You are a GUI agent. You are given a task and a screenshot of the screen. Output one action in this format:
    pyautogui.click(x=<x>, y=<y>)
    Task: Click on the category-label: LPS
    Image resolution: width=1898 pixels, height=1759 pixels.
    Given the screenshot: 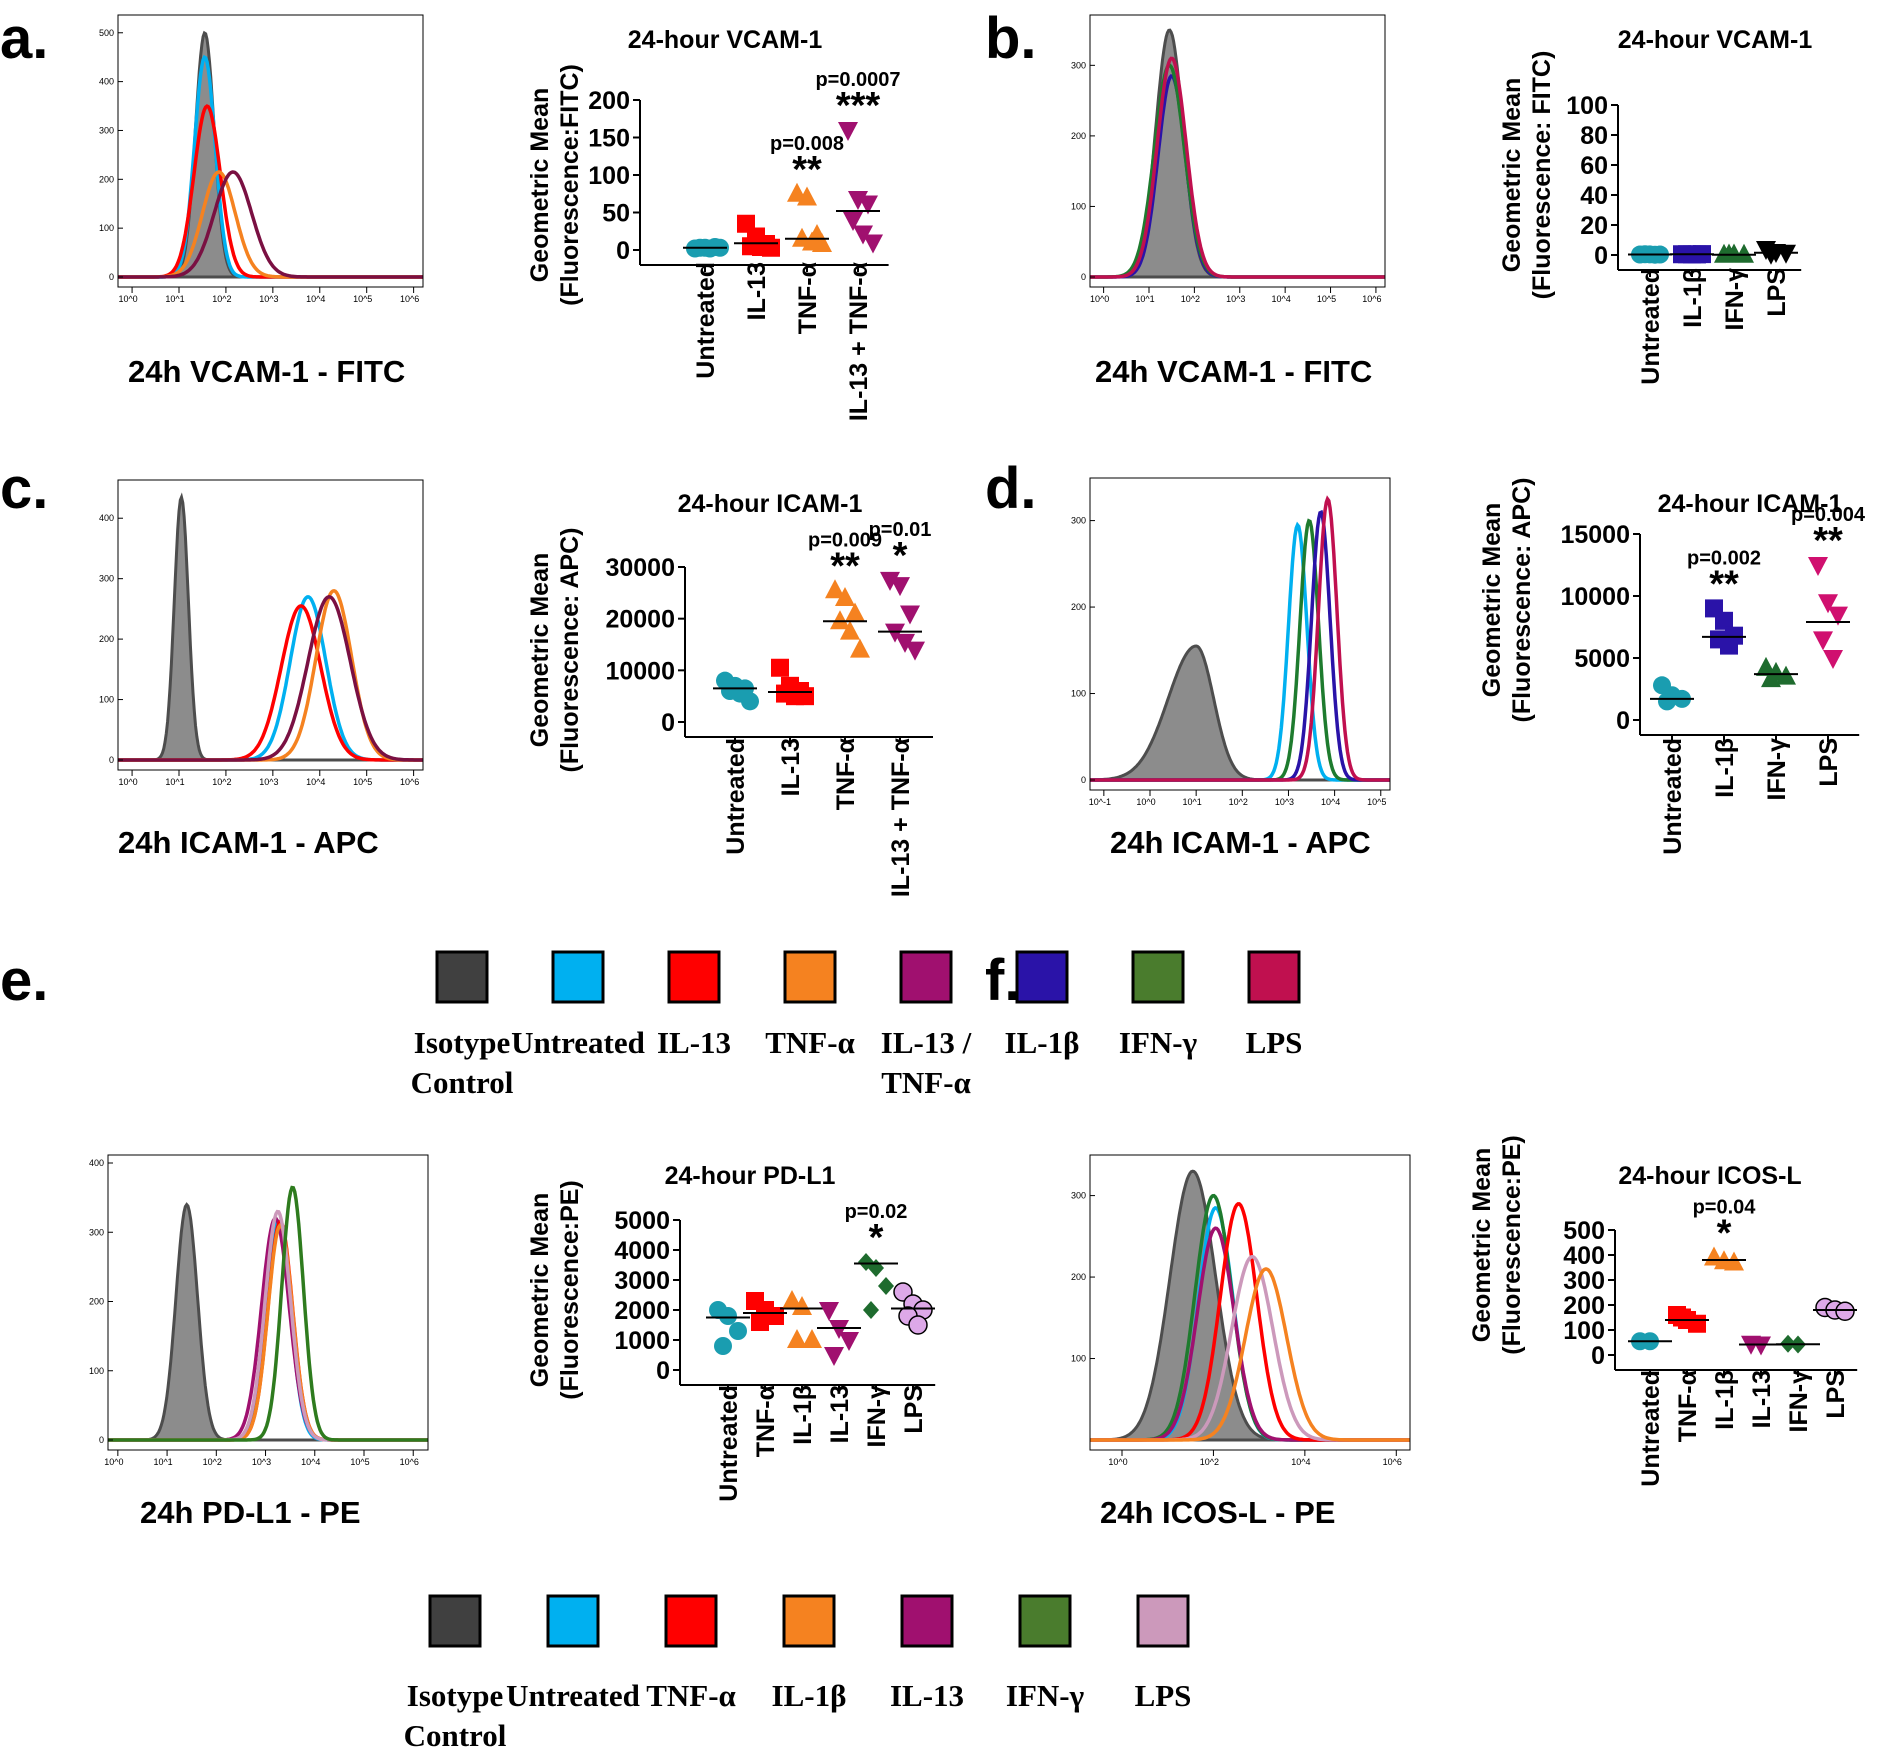 What is the action you would take?
    pyautogui.click(x=1777, y=292)
    